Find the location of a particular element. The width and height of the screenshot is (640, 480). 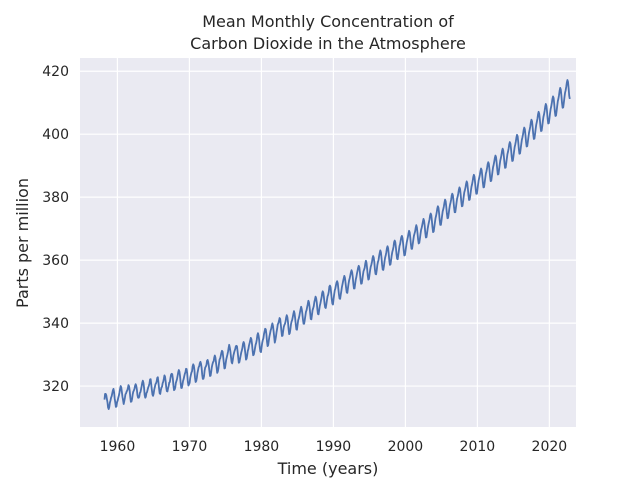

x-tick-labels: 1960 1970 1980 1990 2000 2010 2020 is located at coordinates (334, 447).